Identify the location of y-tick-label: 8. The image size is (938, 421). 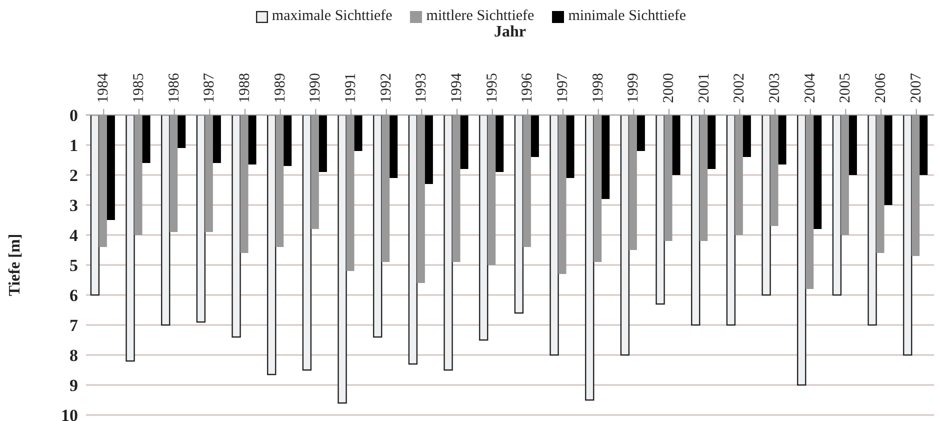
(74, 356).